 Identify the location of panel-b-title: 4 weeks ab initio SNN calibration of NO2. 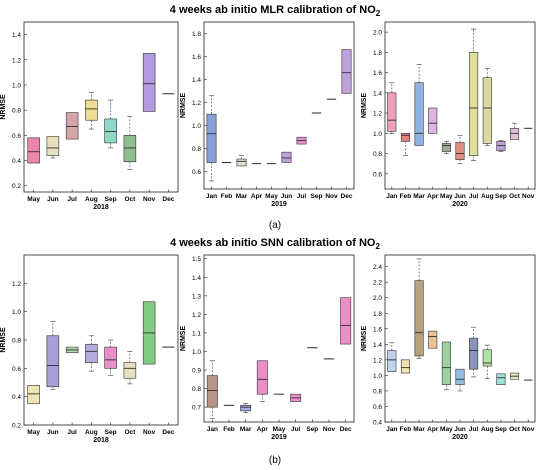
(275, 244).